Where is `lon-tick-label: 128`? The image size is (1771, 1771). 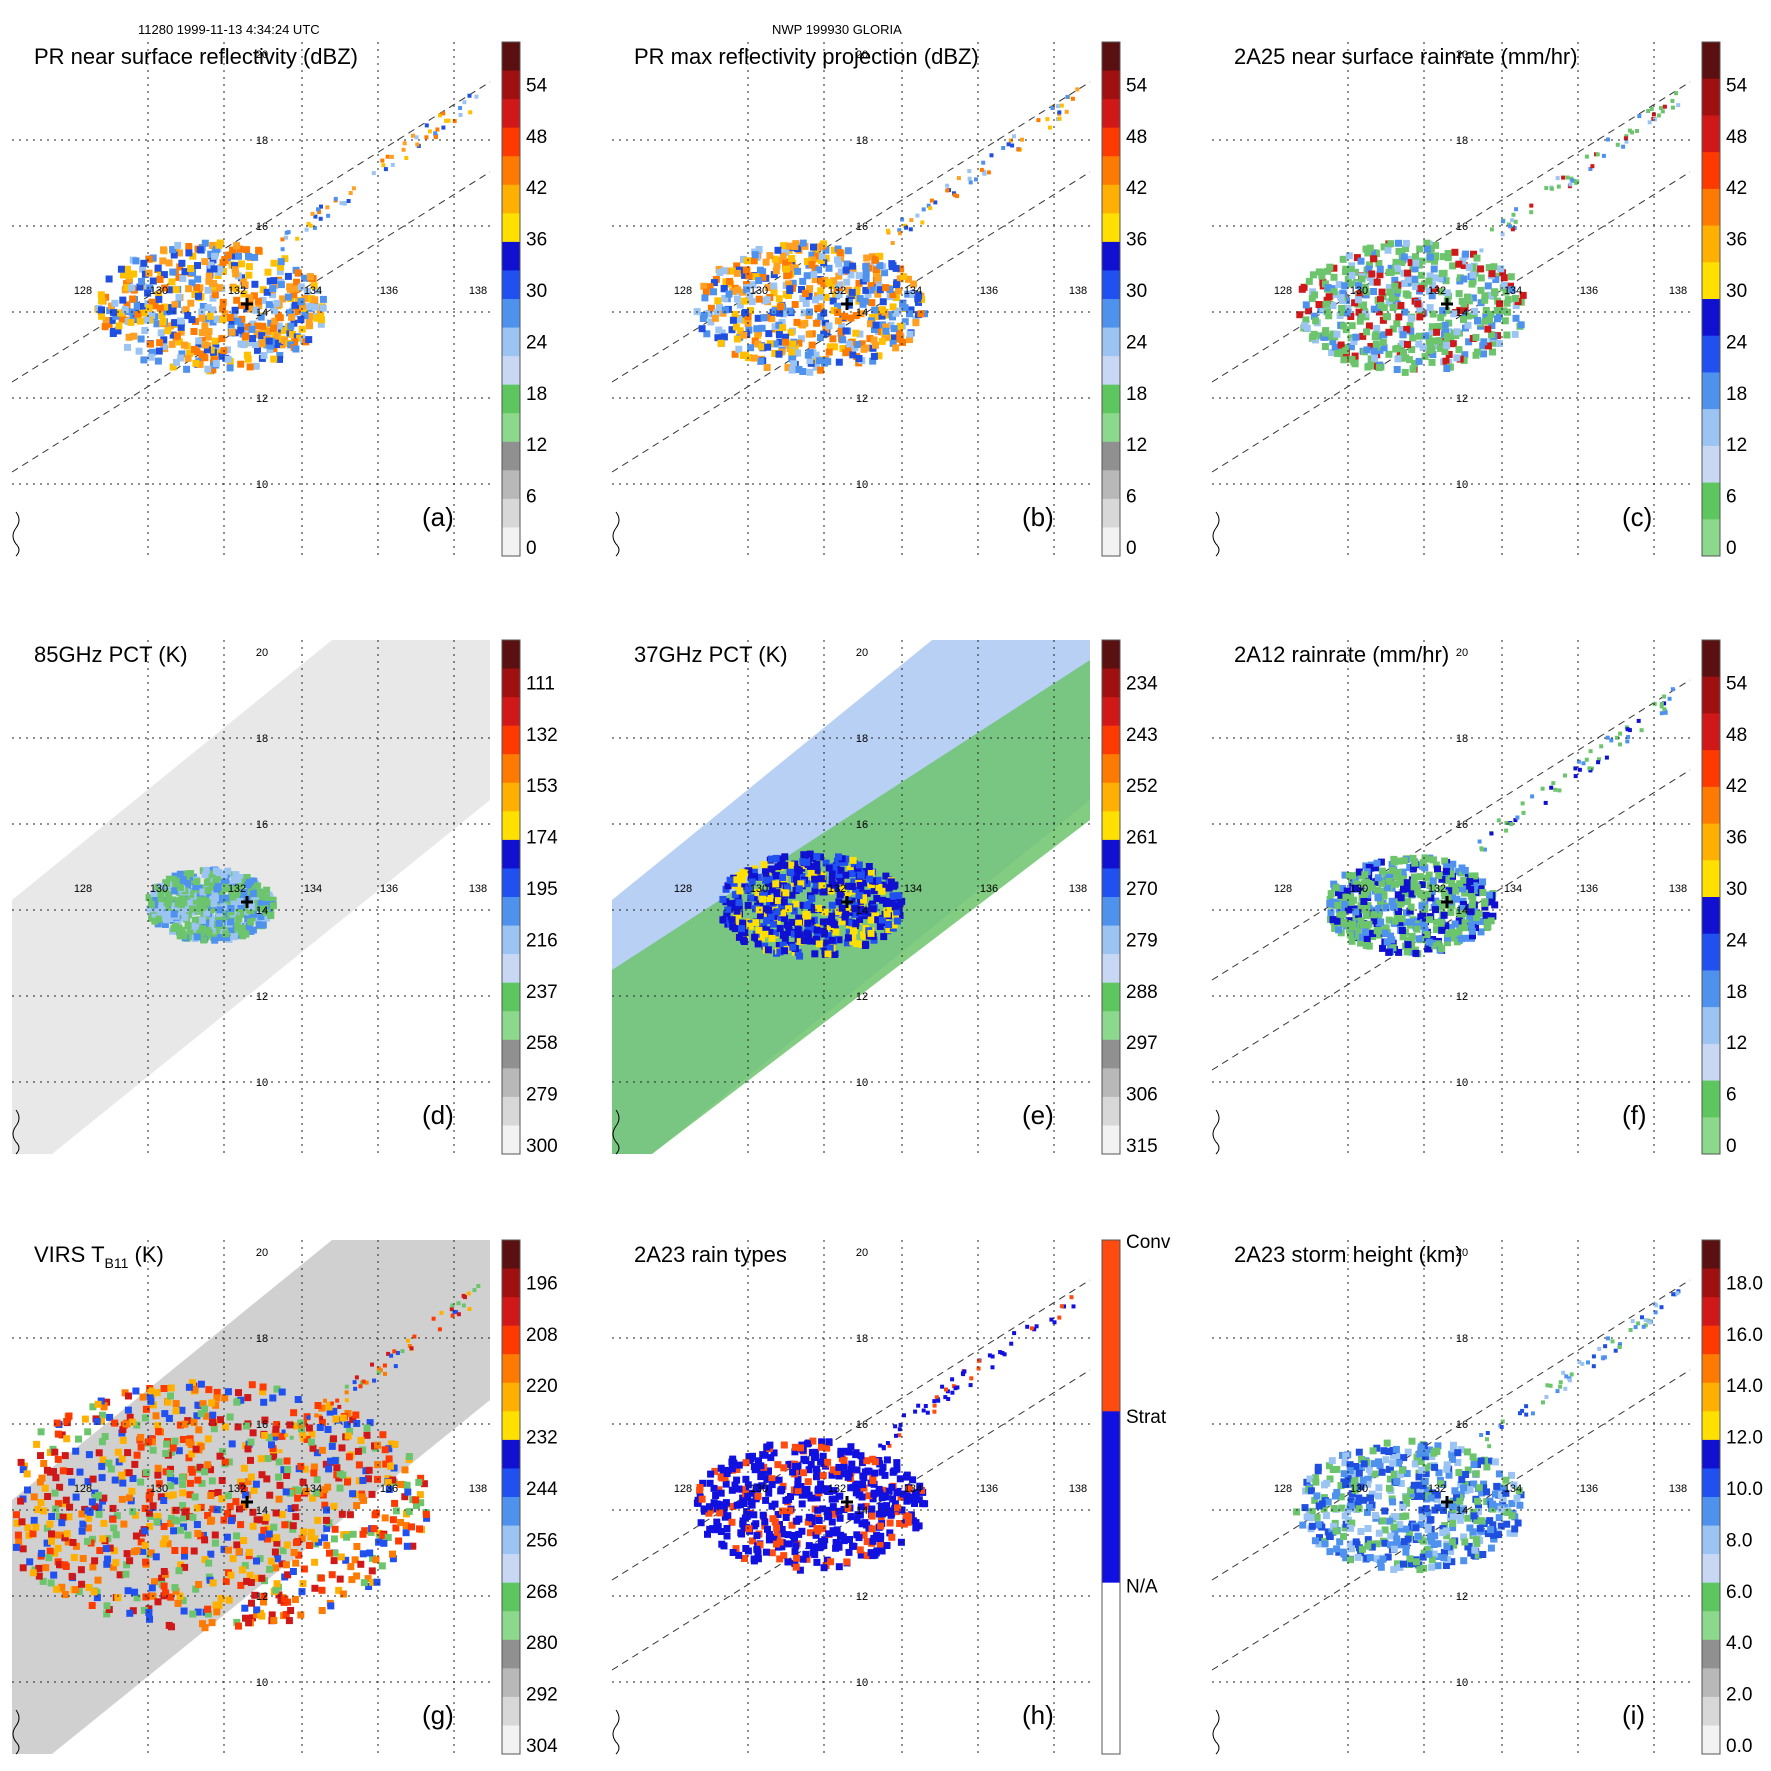
lon-tick-label: 128 is located at coordinates (683, 291).